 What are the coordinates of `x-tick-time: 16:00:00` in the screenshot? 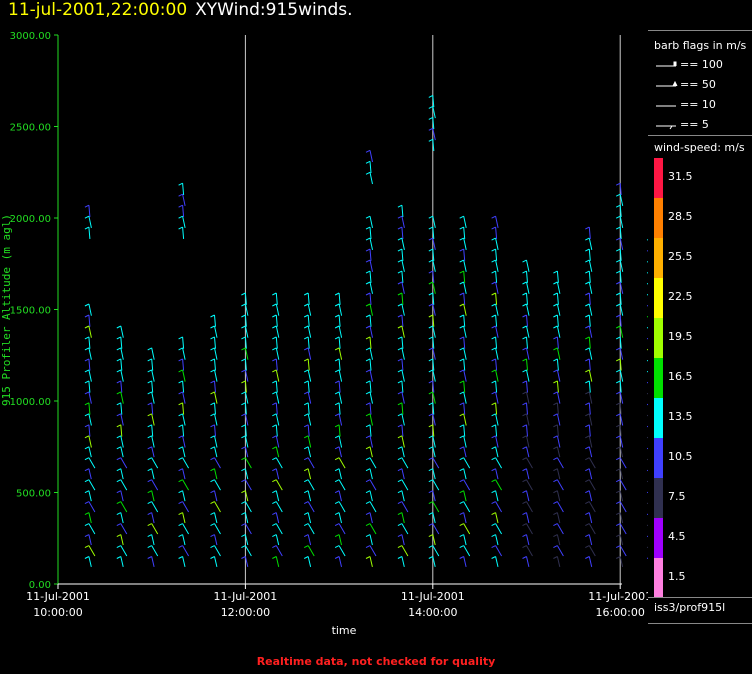 It's located at (619, 612).